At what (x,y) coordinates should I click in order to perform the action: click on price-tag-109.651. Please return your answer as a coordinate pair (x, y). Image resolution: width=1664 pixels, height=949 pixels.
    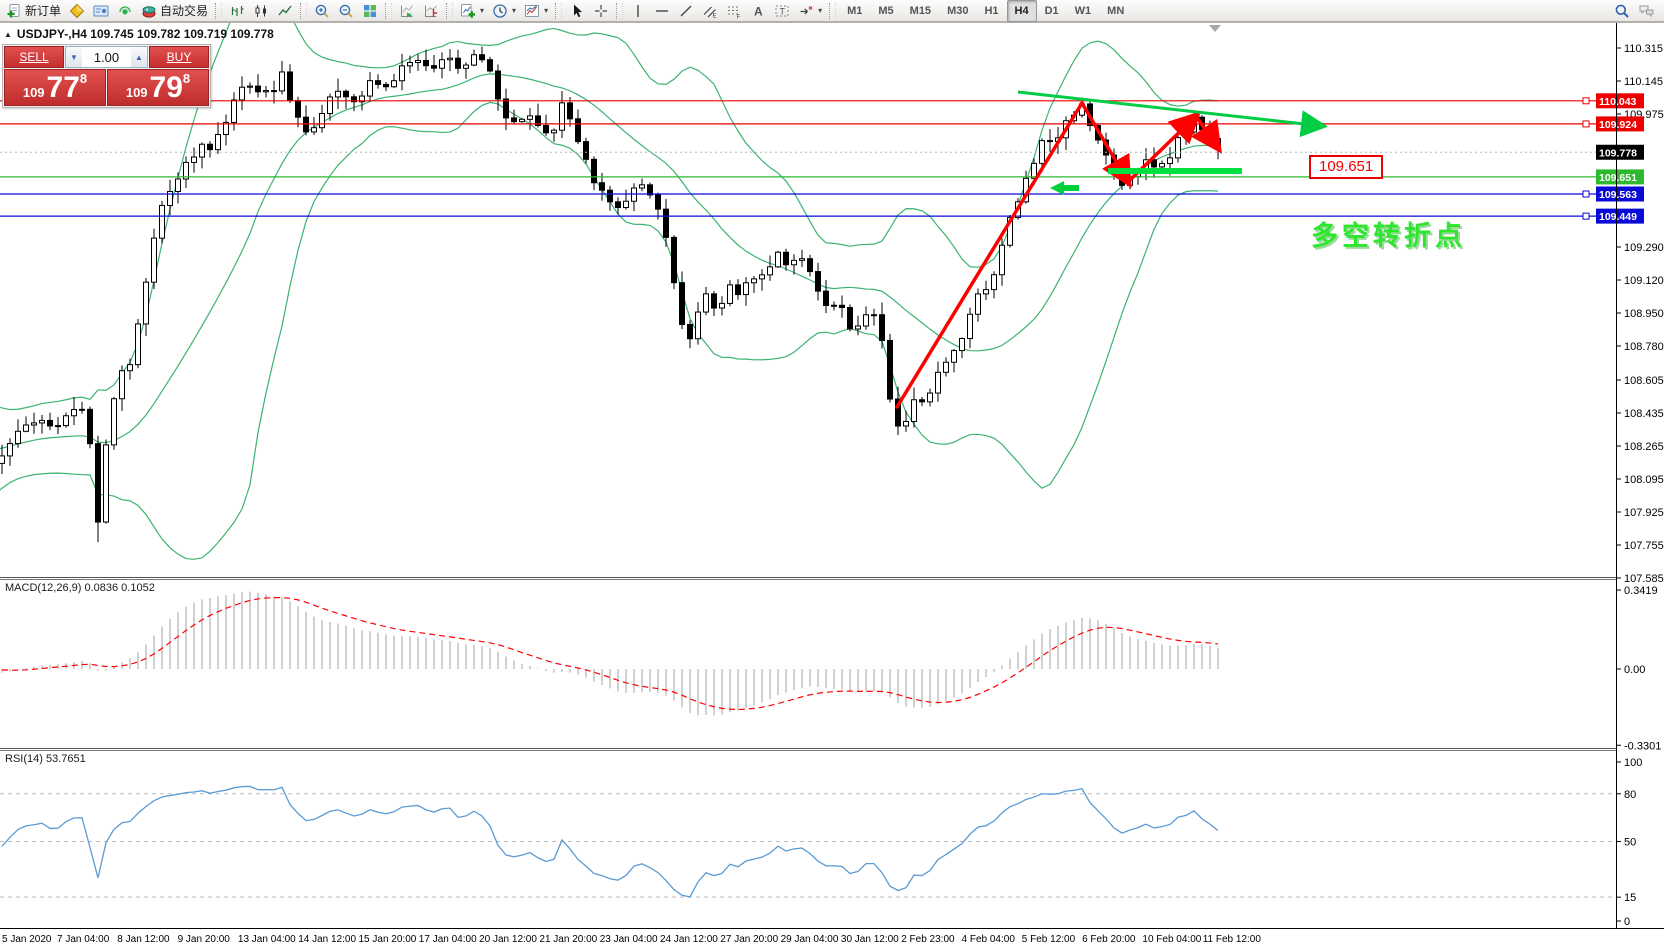
    Looking at the image, I should click on (1620, 177).